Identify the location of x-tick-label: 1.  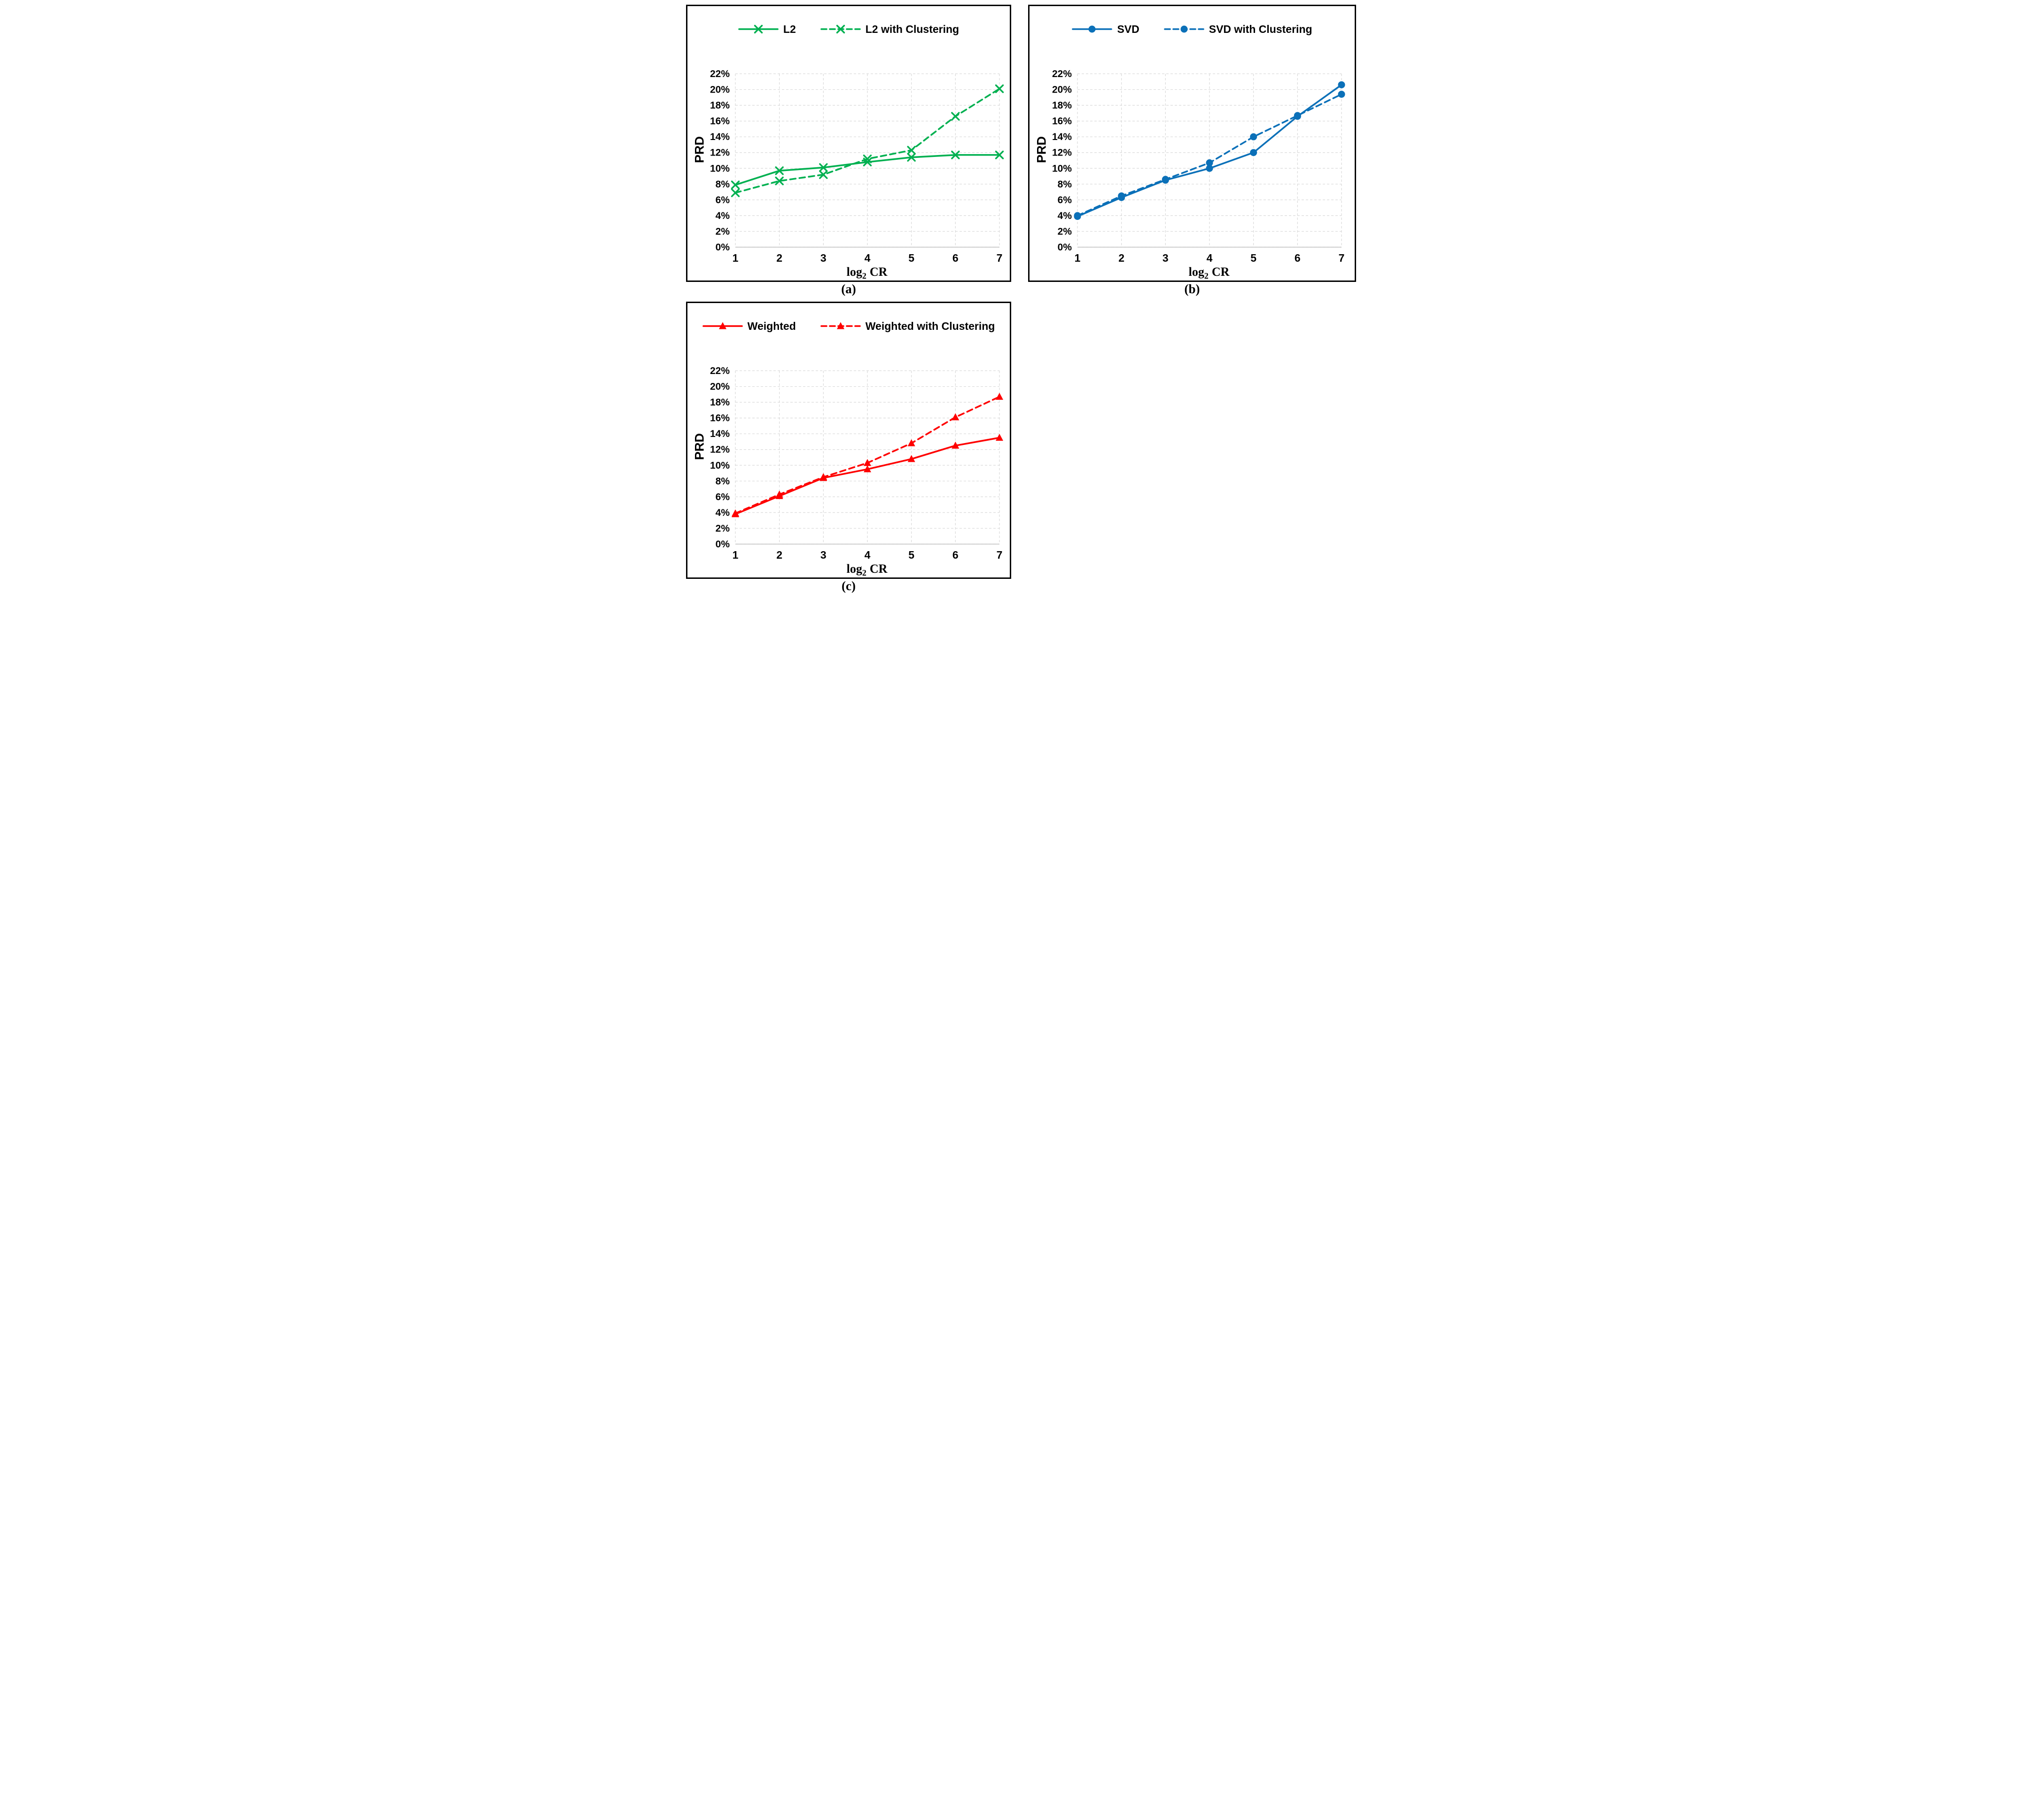
(736, 258).